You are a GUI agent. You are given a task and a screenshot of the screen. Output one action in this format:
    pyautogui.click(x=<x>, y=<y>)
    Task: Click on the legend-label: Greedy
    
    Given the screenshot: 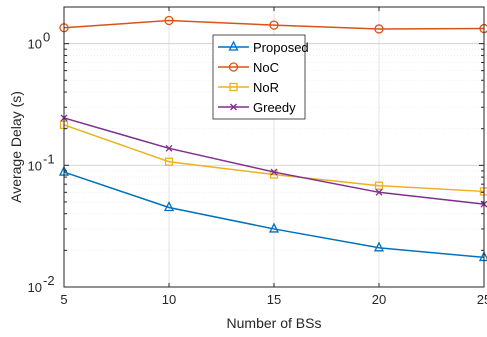 What is the action you would take?
    pyautogui.click(x=274, y=107)
    